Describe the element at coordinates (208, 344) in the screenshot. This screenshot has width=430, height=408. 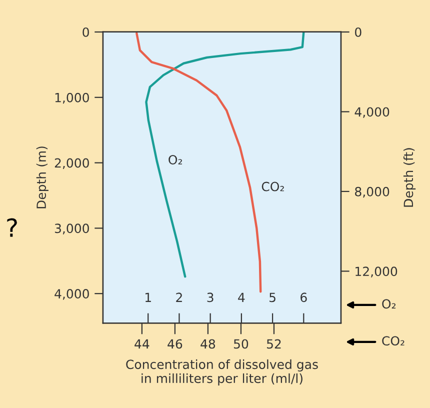
I see `x2-tick-label: 48` at that location.